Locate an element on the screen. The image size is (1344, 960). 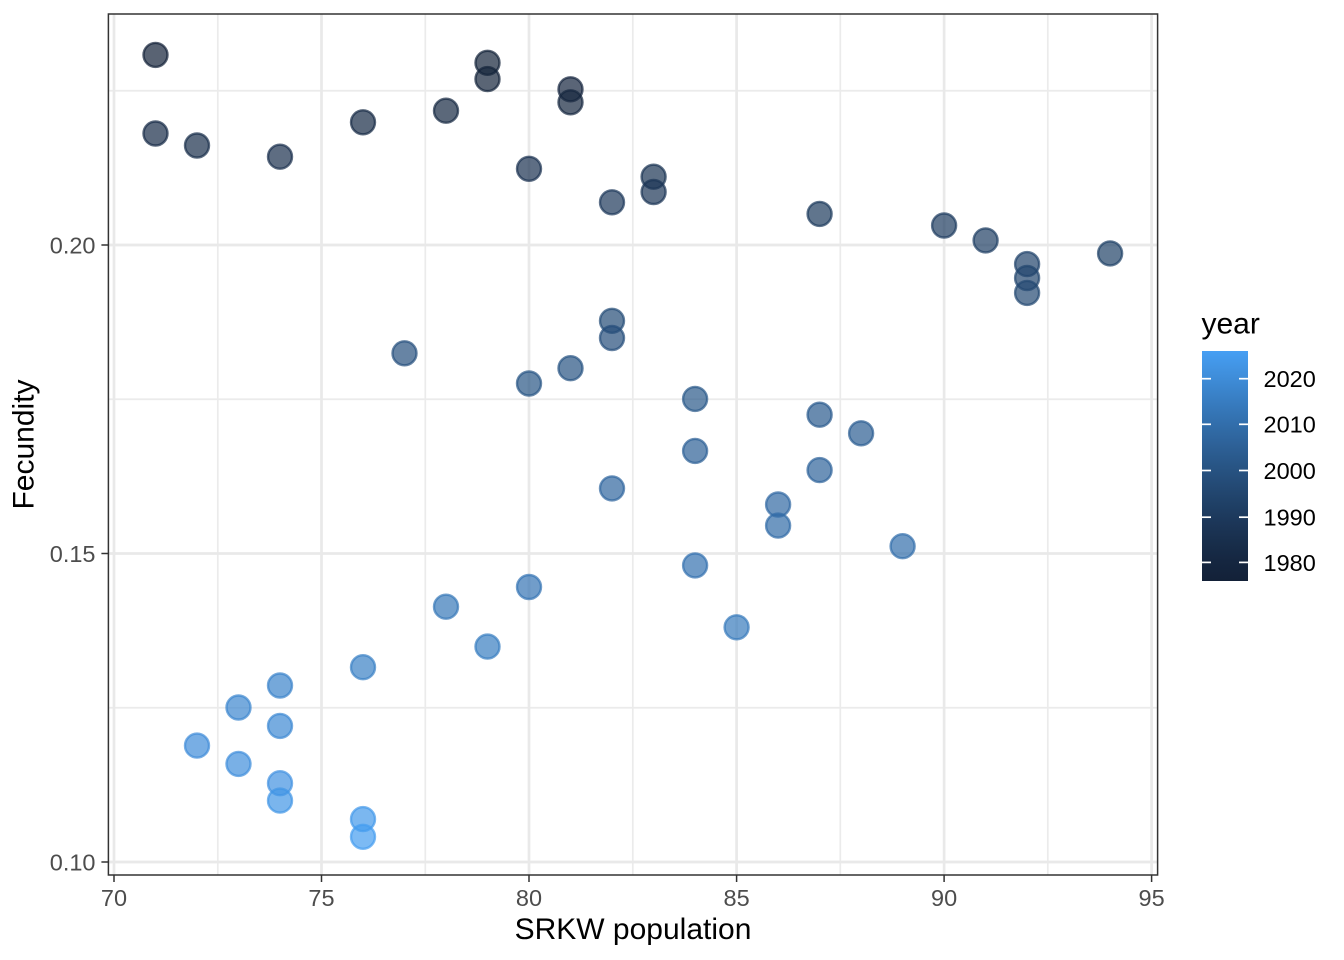
svg-text: 0.15 is located at coordinates (73, 554).